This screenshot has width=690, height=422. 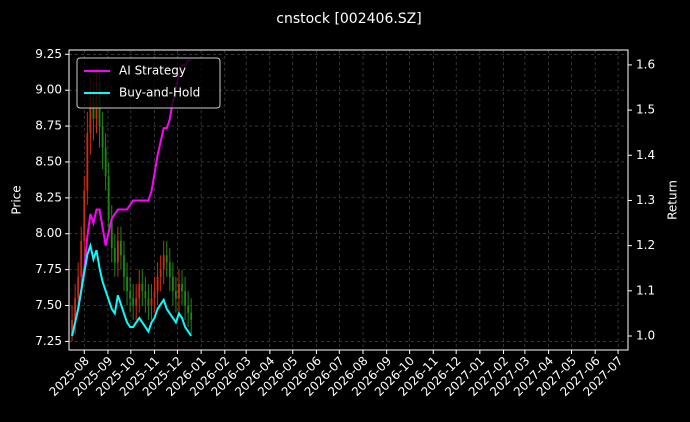 I want to click on legend-box, so click(x=148, y=83).